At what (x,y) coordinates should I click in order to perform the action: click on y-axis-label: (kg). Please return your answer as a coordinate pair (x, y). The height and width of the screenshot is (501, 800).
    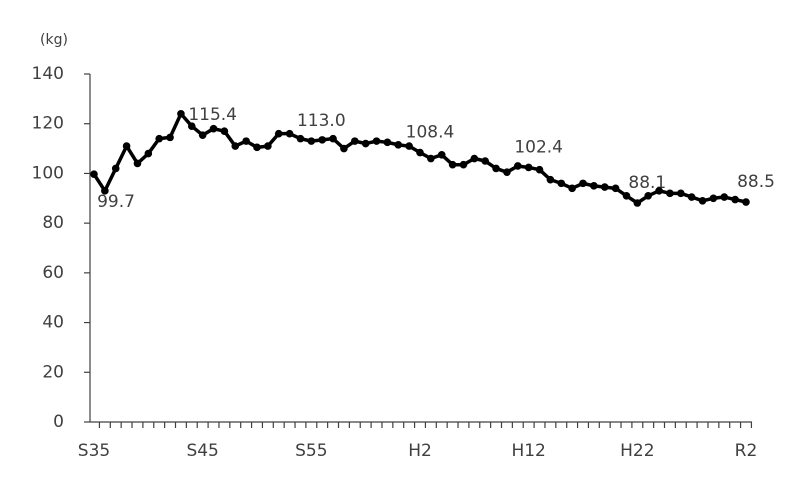
    Looking at the image, I should click on (54, 40).